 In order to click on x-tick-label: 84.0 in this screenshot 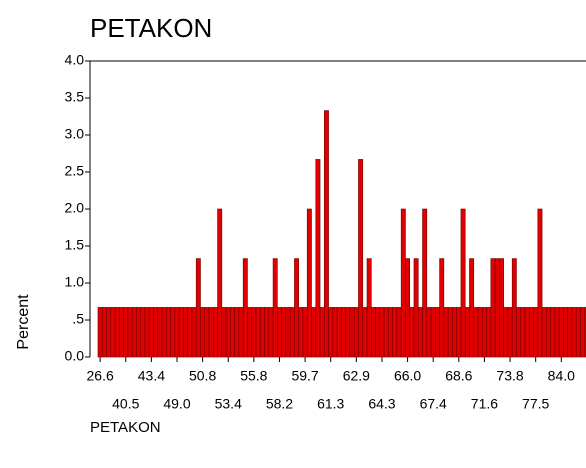, I will do `click(561, 376)`.